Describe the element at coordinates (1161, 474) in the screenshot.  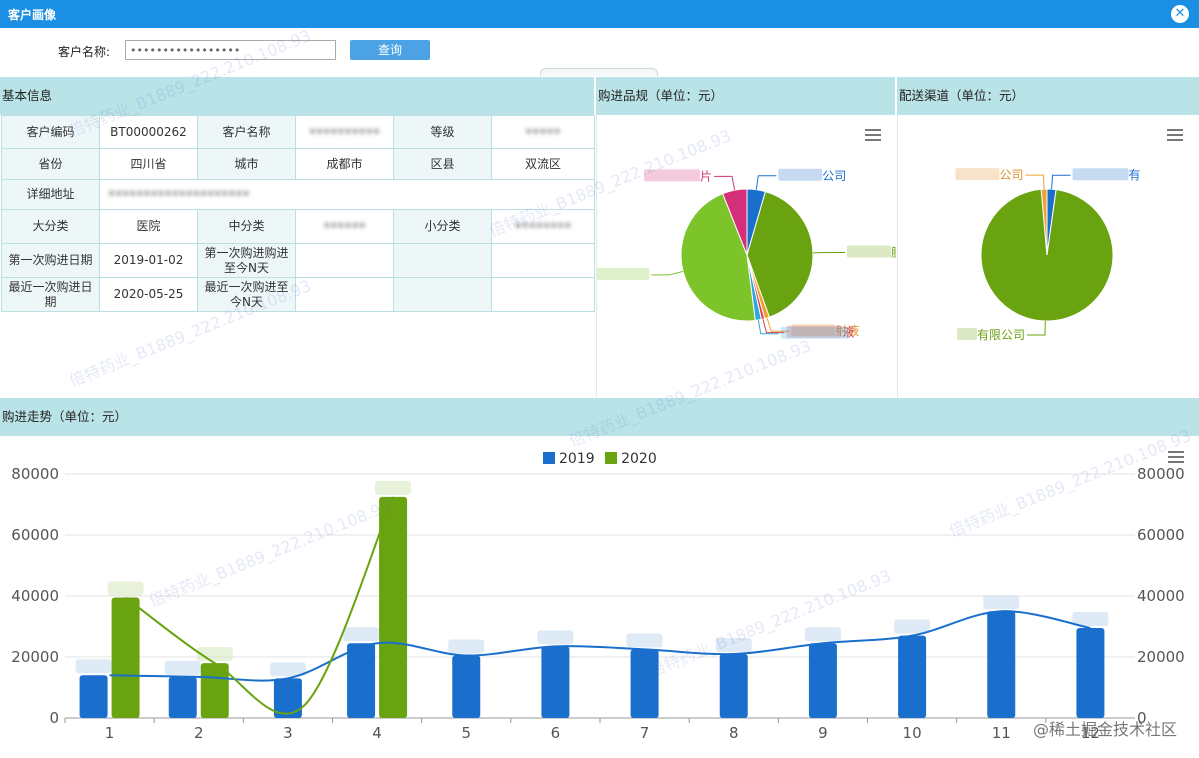
I see `y-tick-label-right: 80000` at that location.